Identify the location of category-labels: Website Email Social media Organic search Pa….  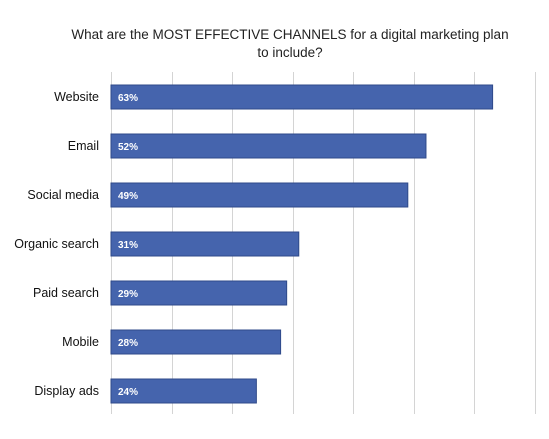
(56, 244).